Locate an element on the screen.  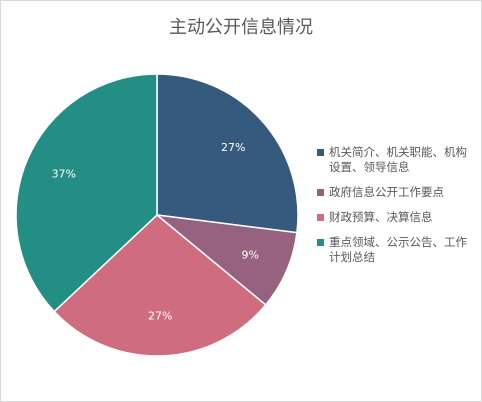
legend-label-2: 财政预算、决算信息 is located at coordinates (381, 217).